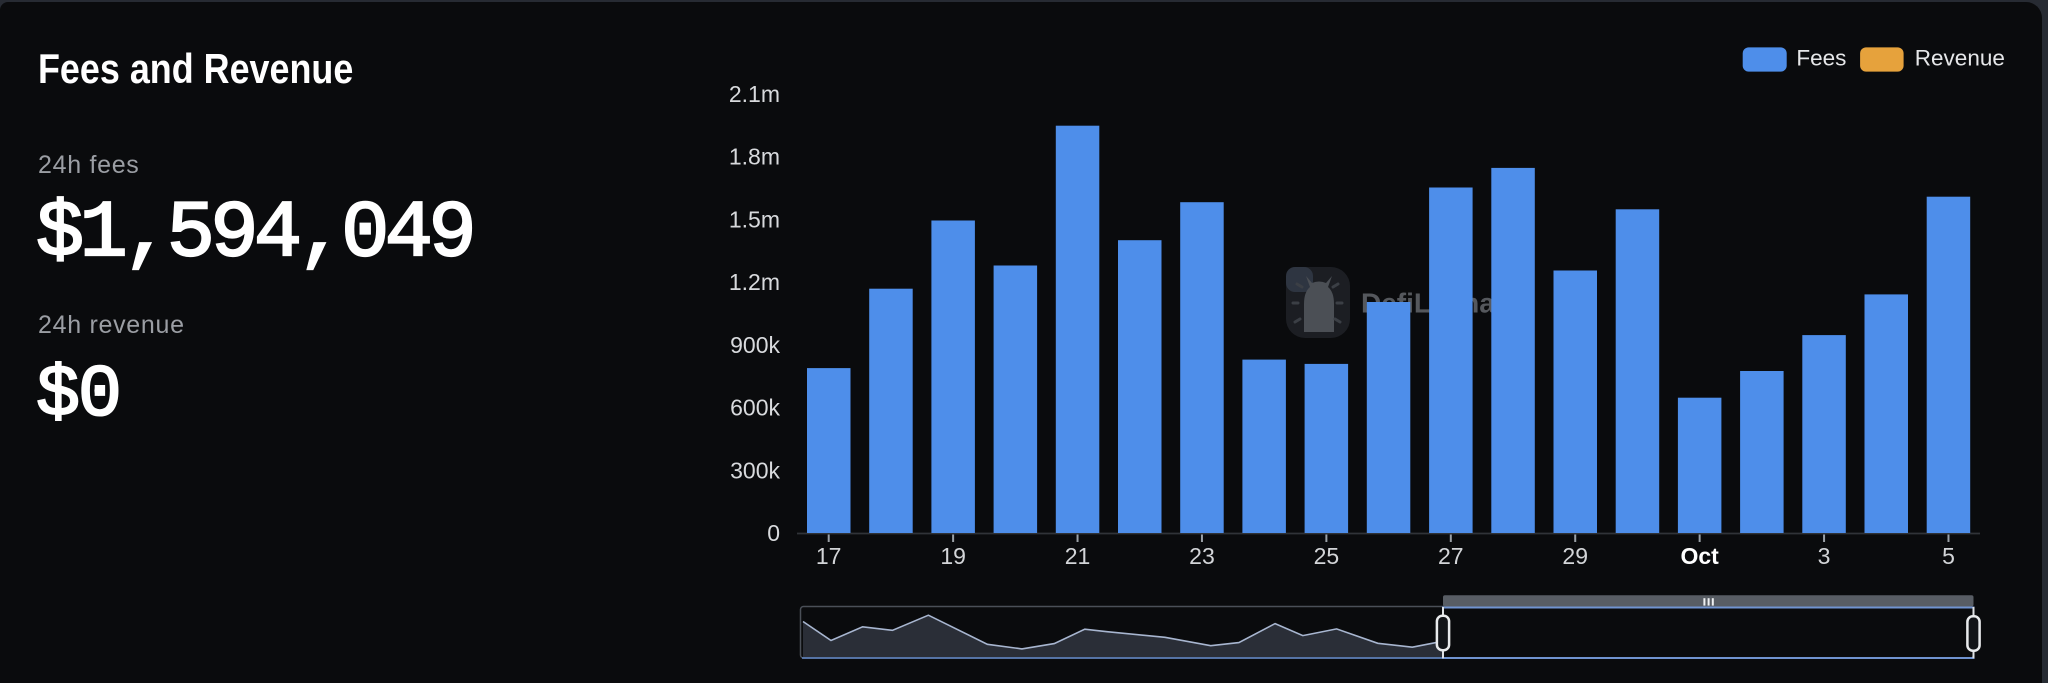  I want to click on svg-text: 2.1m, so click(754, 94).